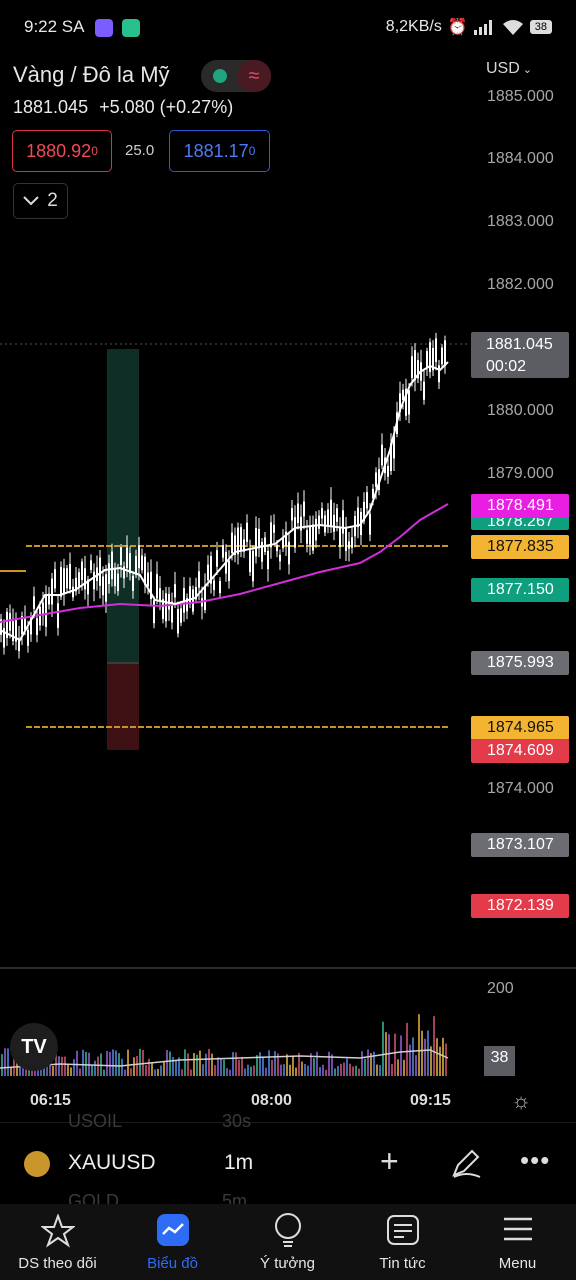 The image size is (576, 1280). What do you see at coordinates (288, 968) in the screenshot?
I see `pane-separator` at bounding box center [288, 968].